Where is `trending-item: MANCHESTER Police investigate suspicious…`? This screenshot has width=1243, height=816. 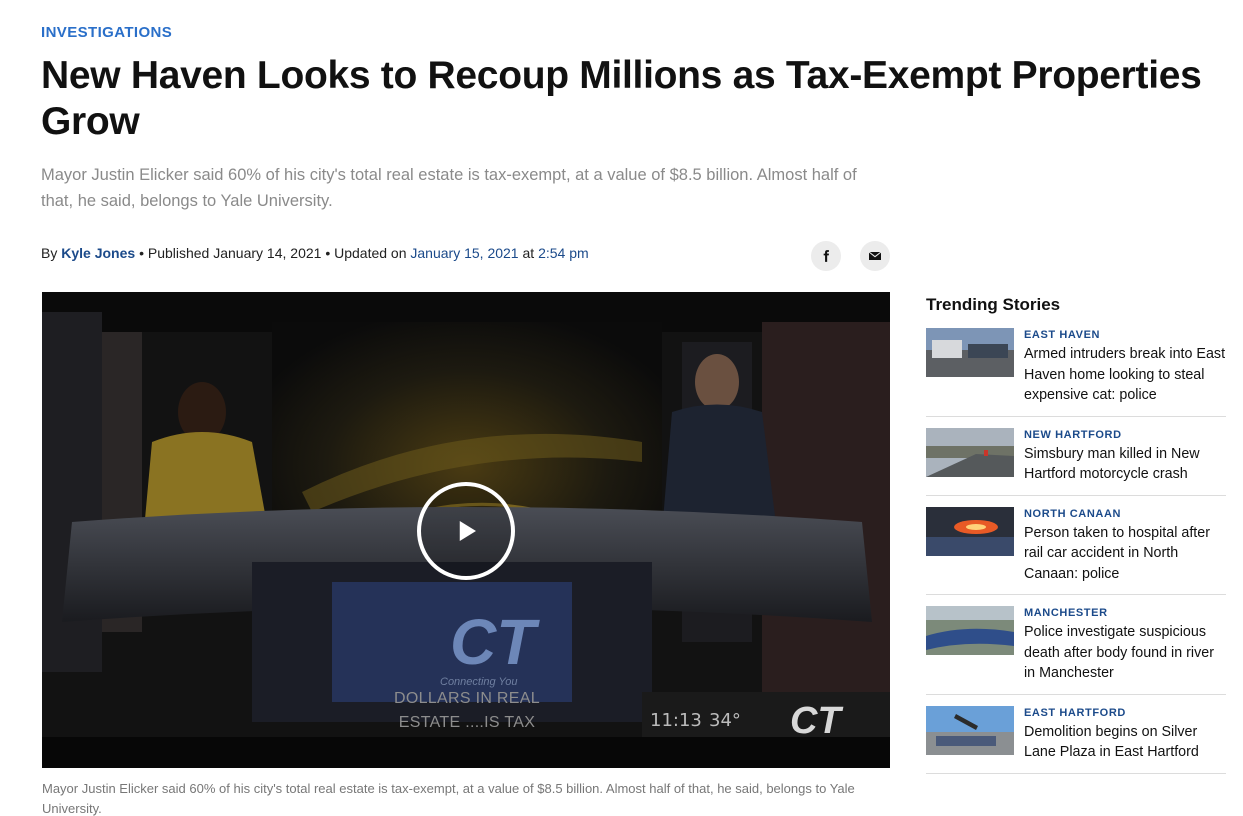
trending-item: MANCHESTER Police investigate suspicious… is located at coordinates (1076, 650).